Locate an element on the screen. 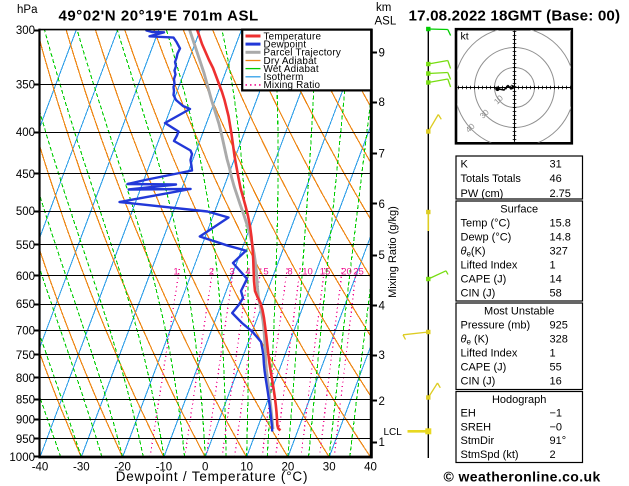 The image size is (629, 486). svg-text: K is located at coordinates (465, 164).